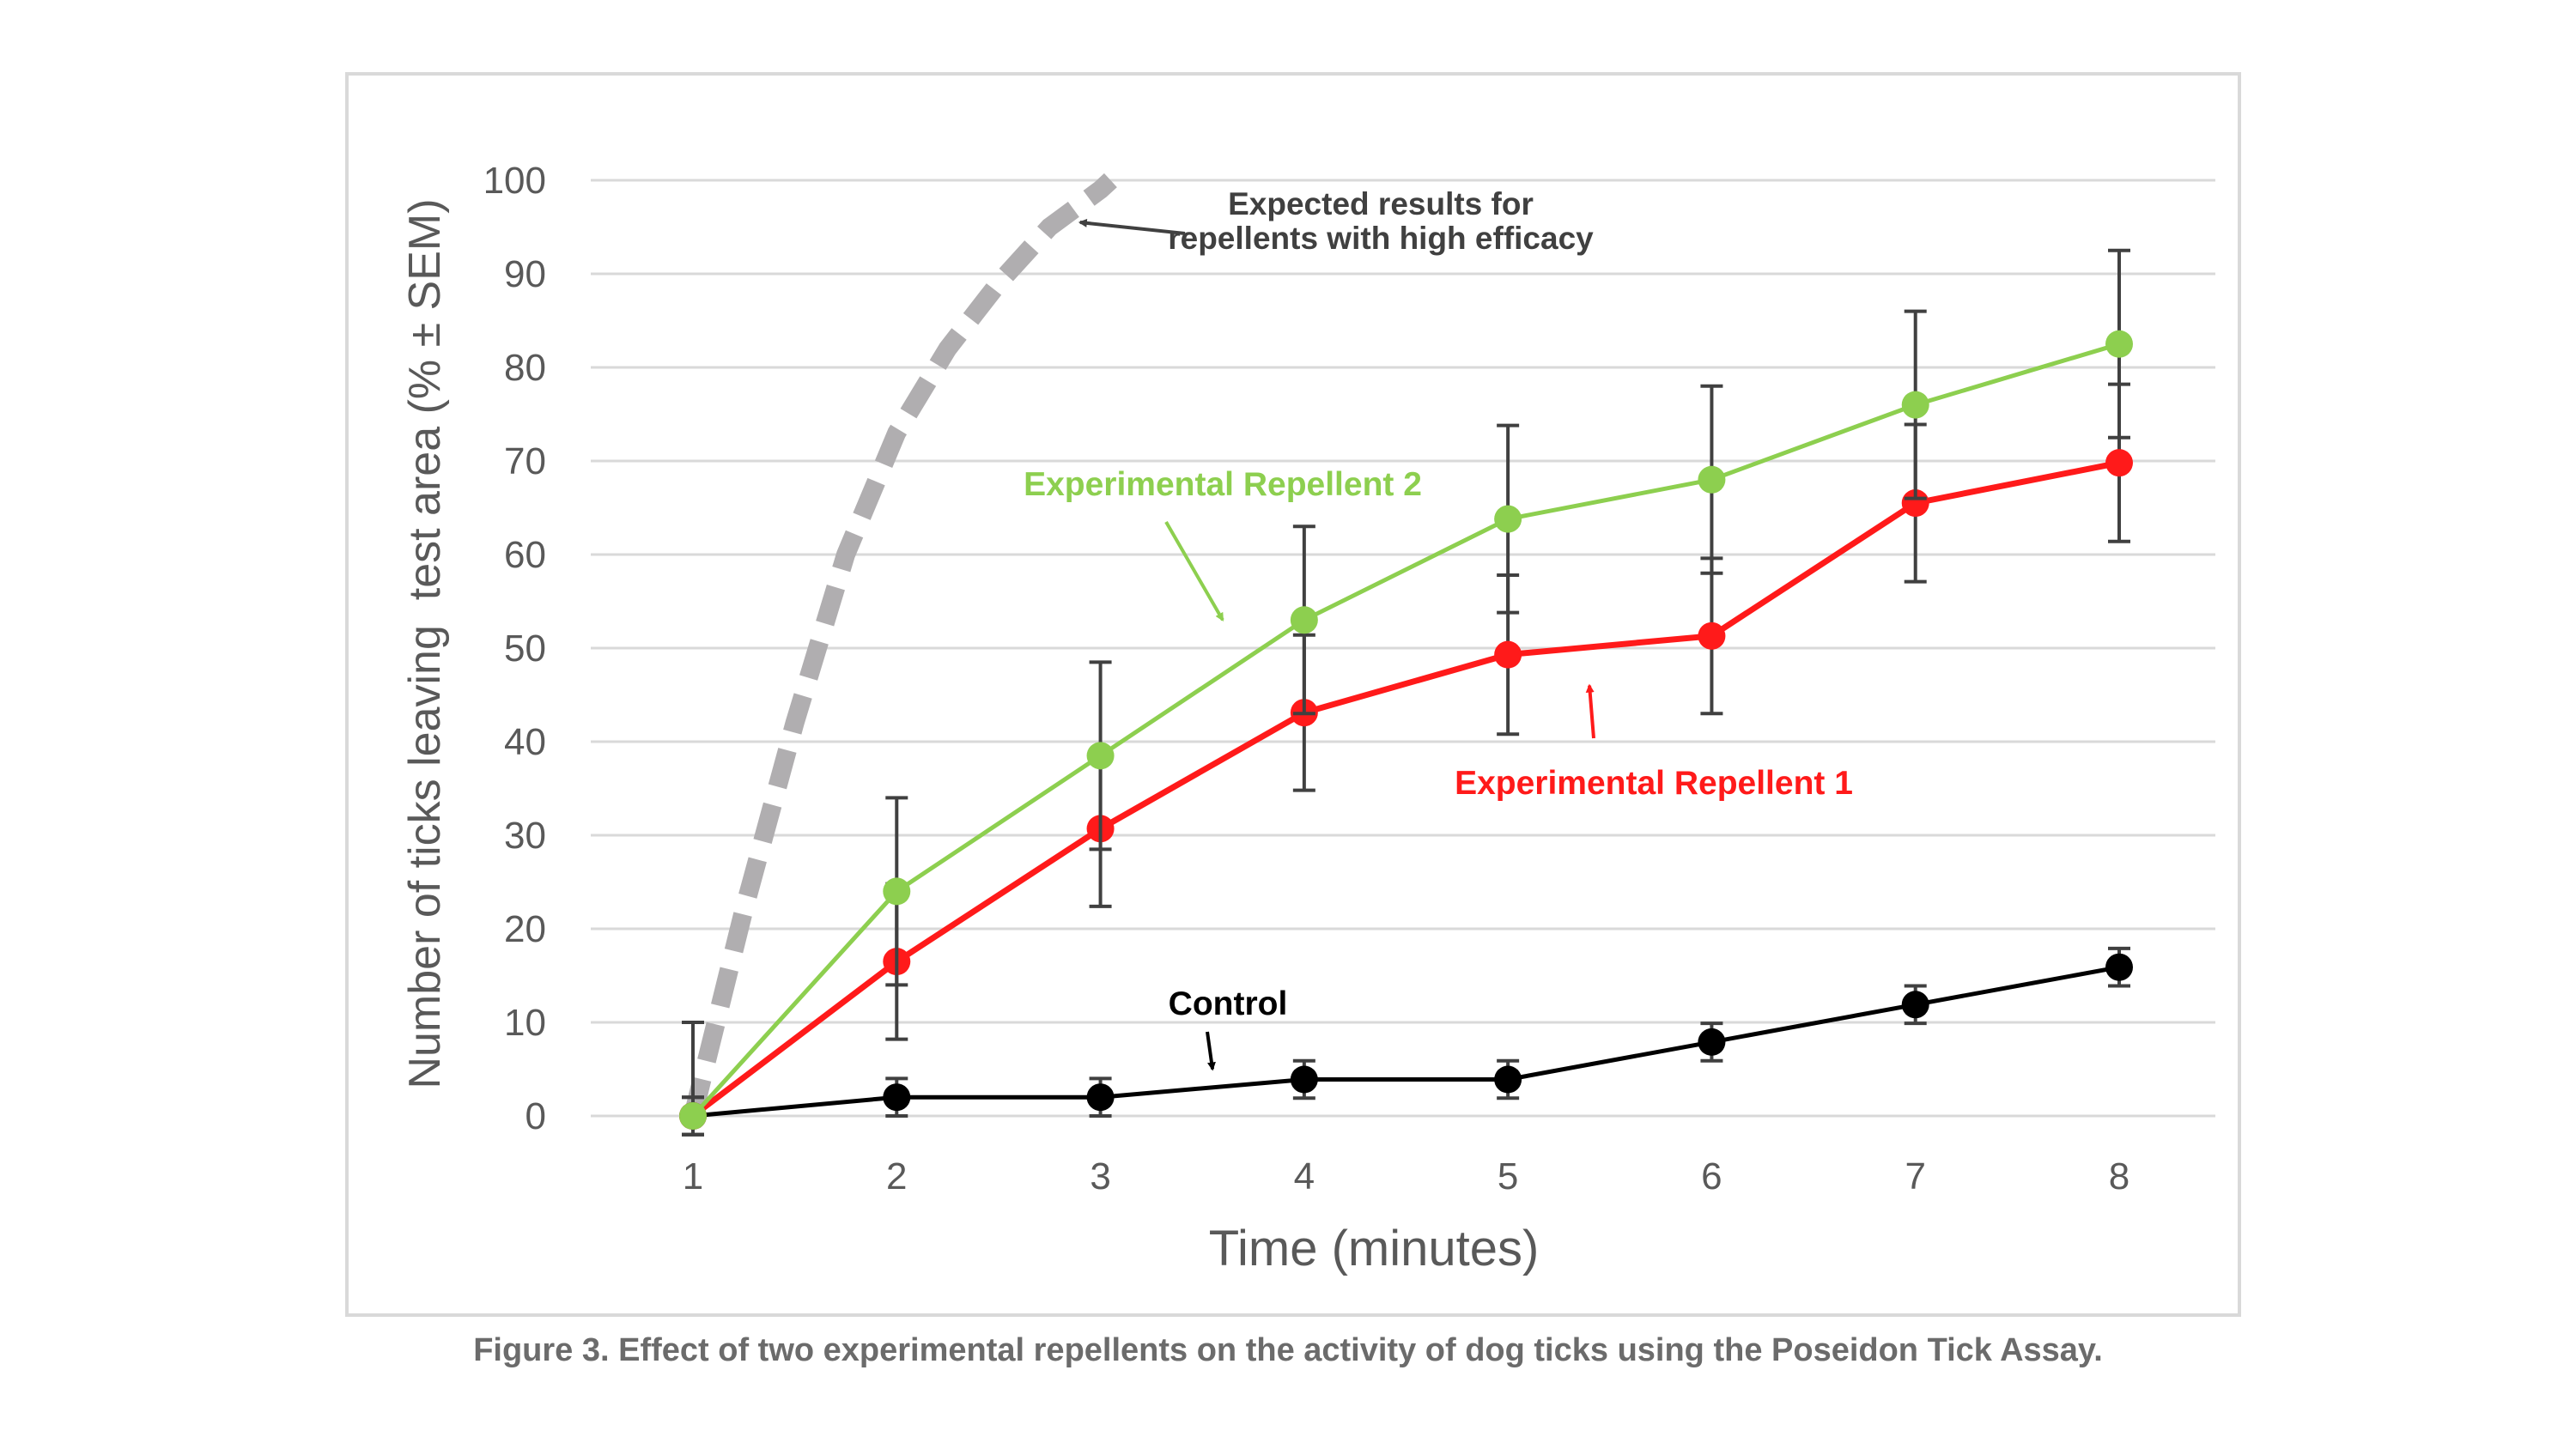 This screenshot has width=2576, height=1449. I want to click on series-line, so click(1406, 1042).